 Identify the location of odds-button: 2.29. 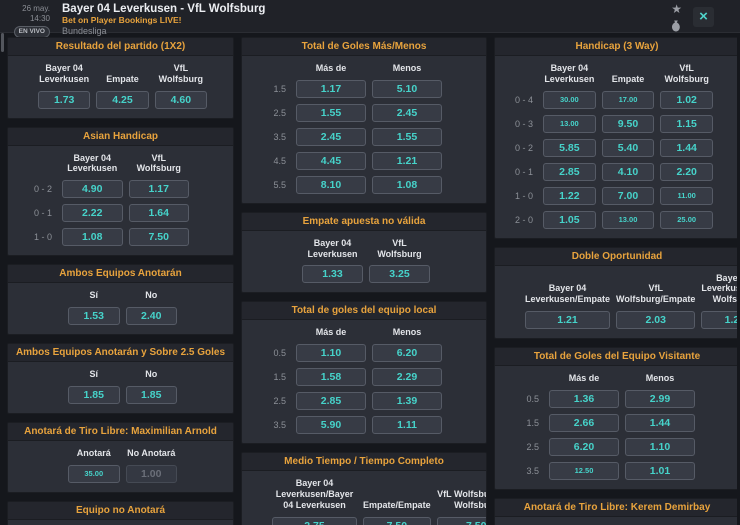
(407, 377).